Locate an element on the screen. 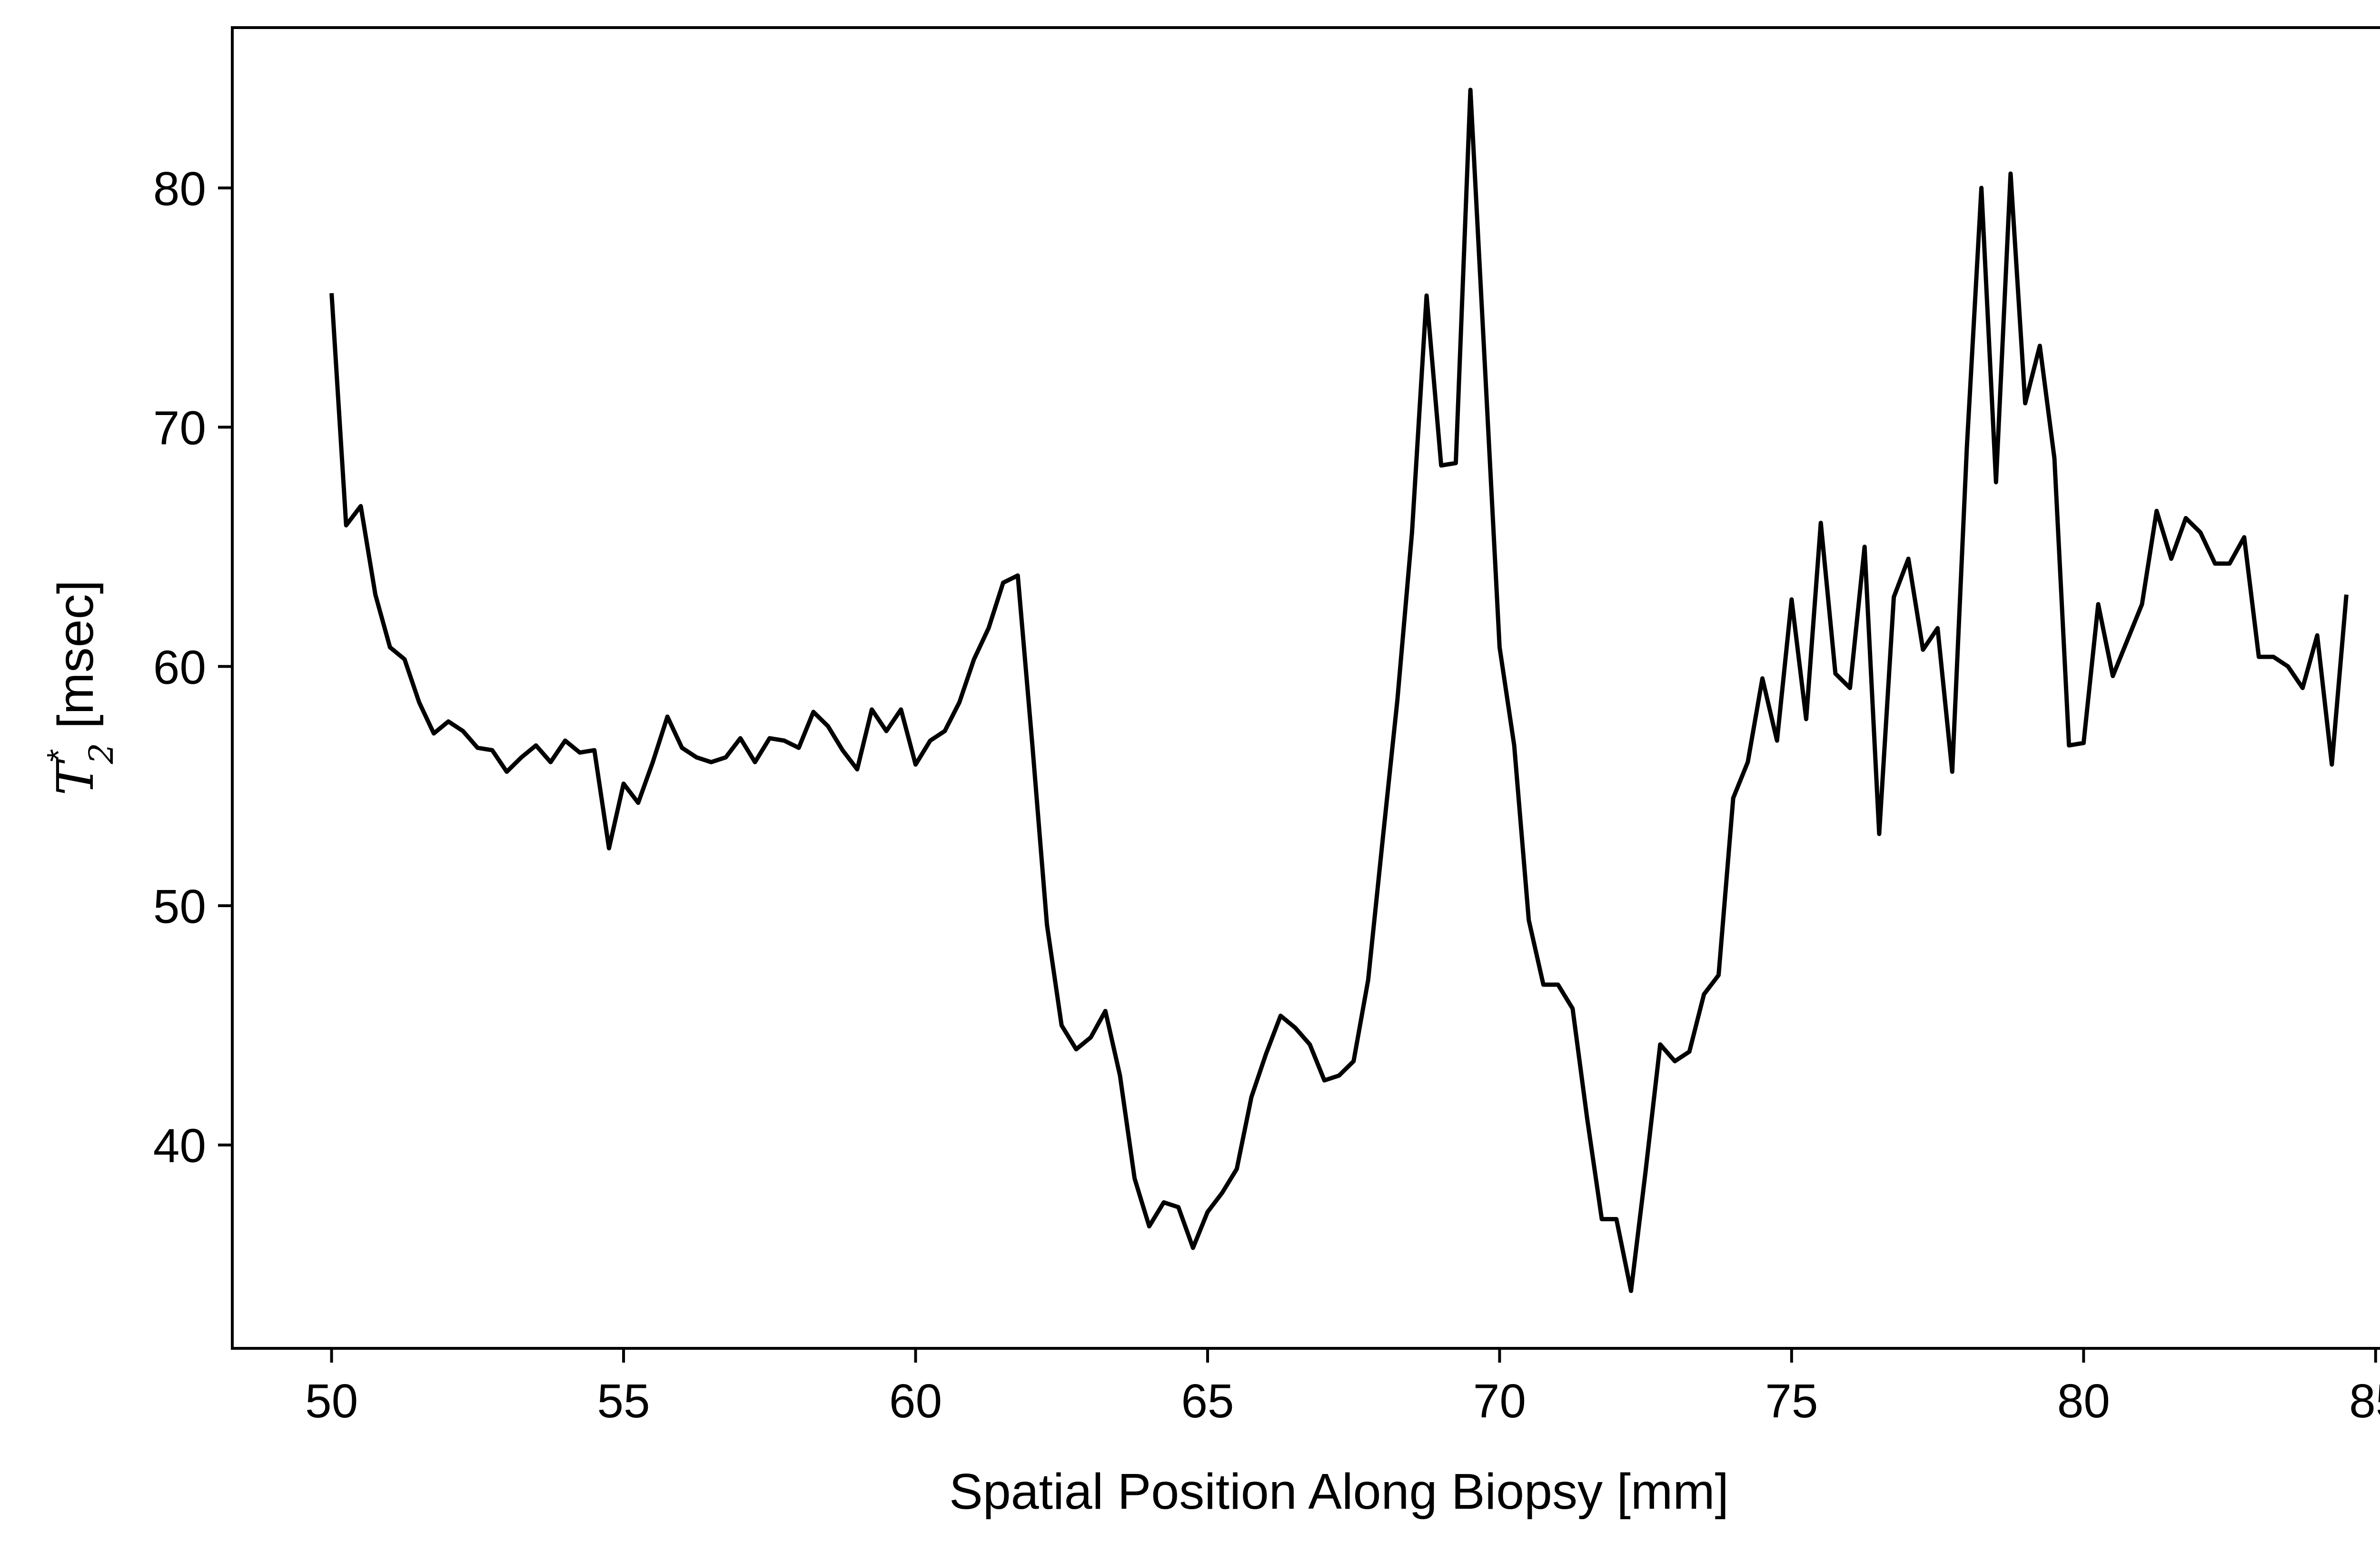 Image resolution: width=2380 pixels, height=1553 pixels. x-axis: 50 55 60 65 70 75 80 85 is located at coordinates (1342, 1388).